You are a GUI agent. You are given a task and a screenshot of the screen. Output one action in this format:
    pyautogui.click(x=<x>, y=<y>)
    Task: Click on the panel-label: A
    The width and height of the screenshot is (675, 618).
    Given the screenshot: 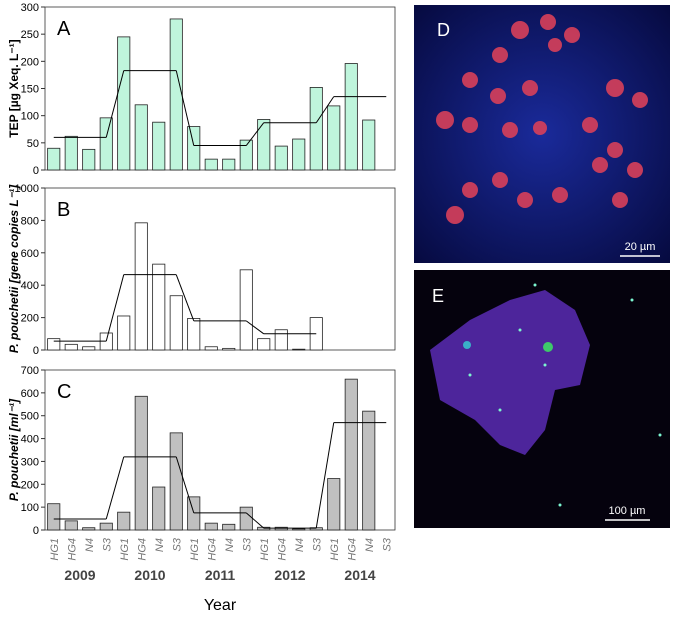 What is the action you would take?
    pyautogui.click(x=64, y=29)
    